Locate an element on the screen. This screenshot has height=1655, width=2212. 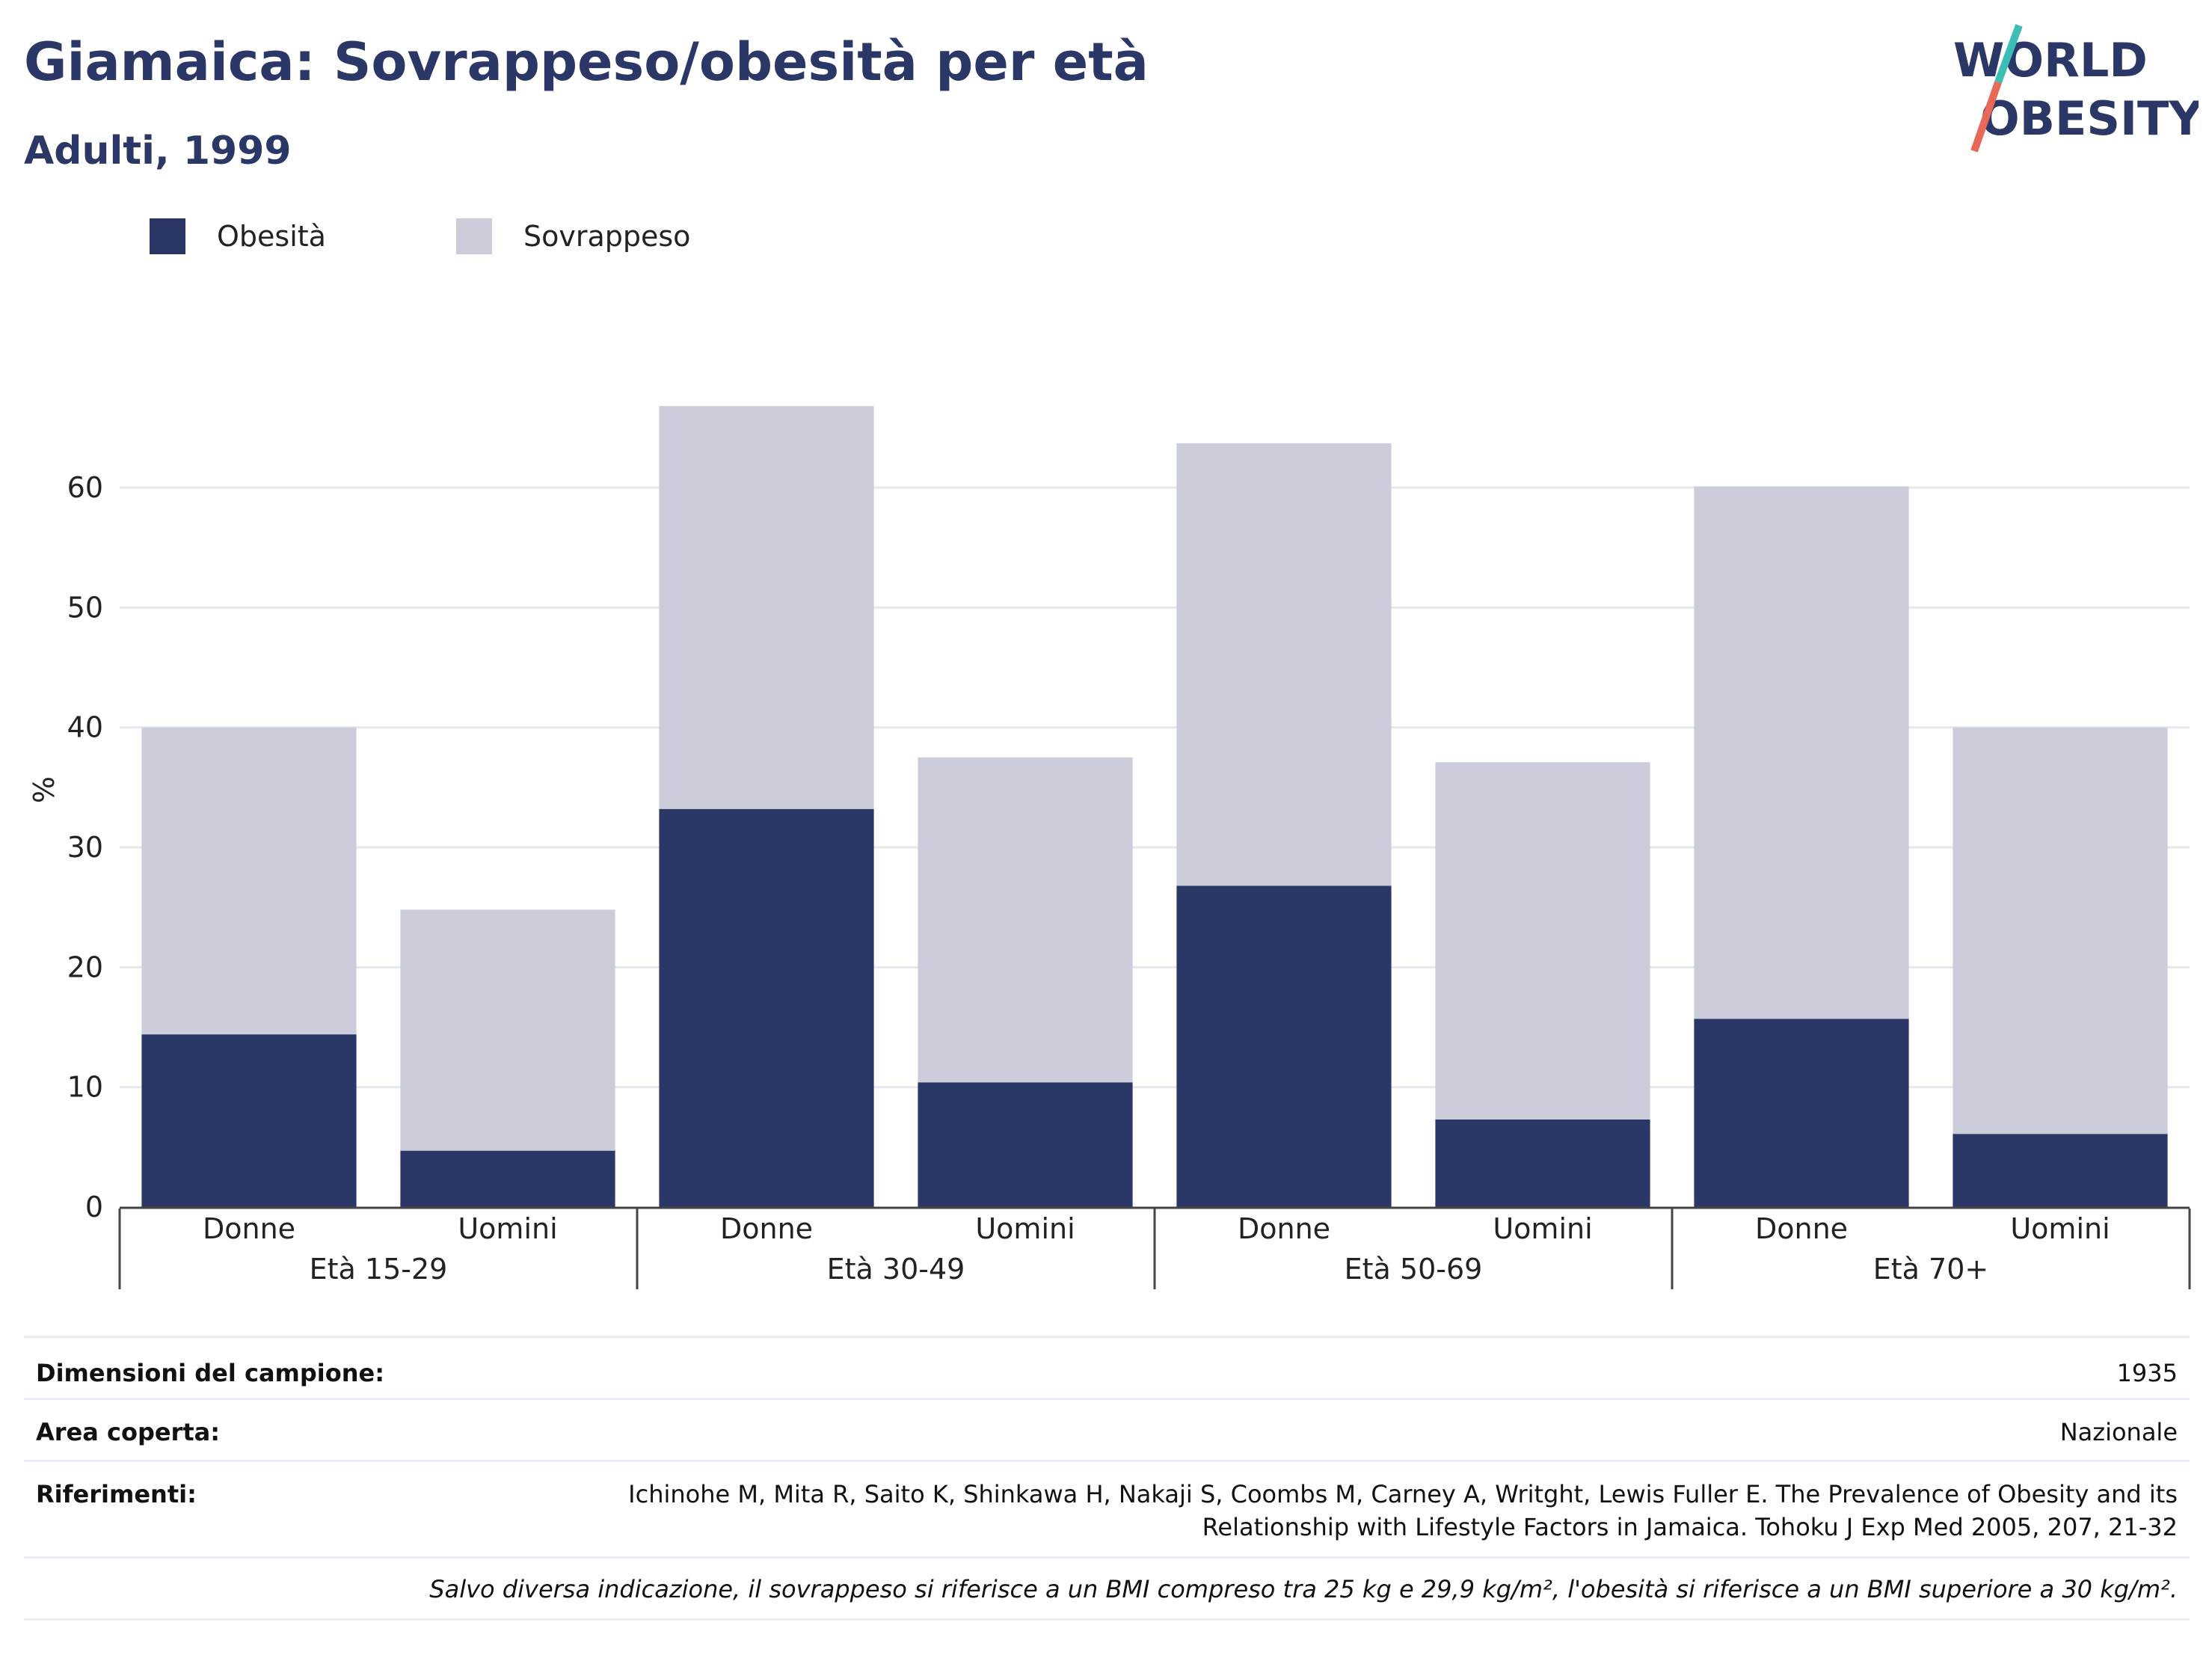
chart-subtitle: Adulti, 1999 is located at coordinates (158, 151).